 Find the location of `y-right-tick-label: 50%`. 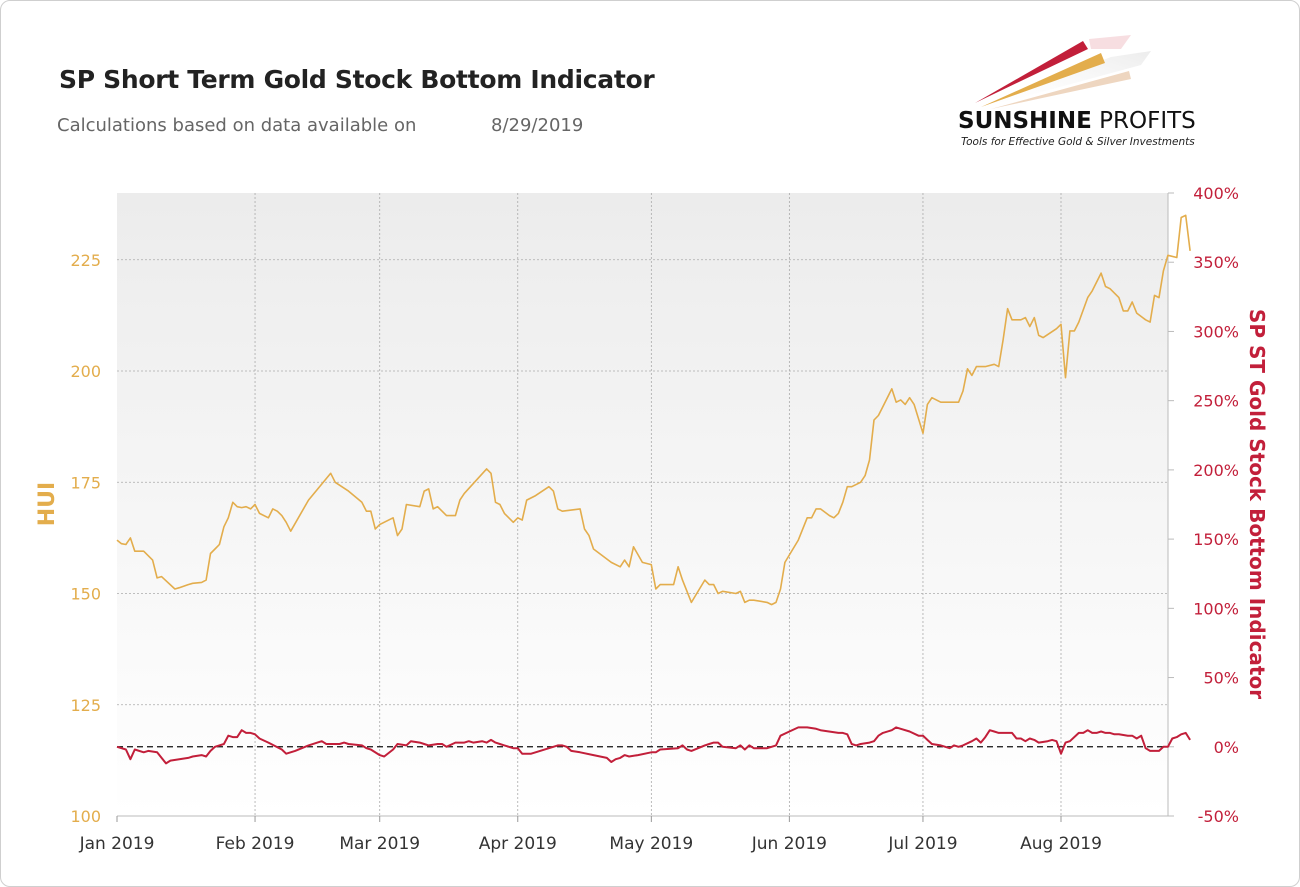

y-right-tick-label: 50% is located at coordinates (1221, 678).